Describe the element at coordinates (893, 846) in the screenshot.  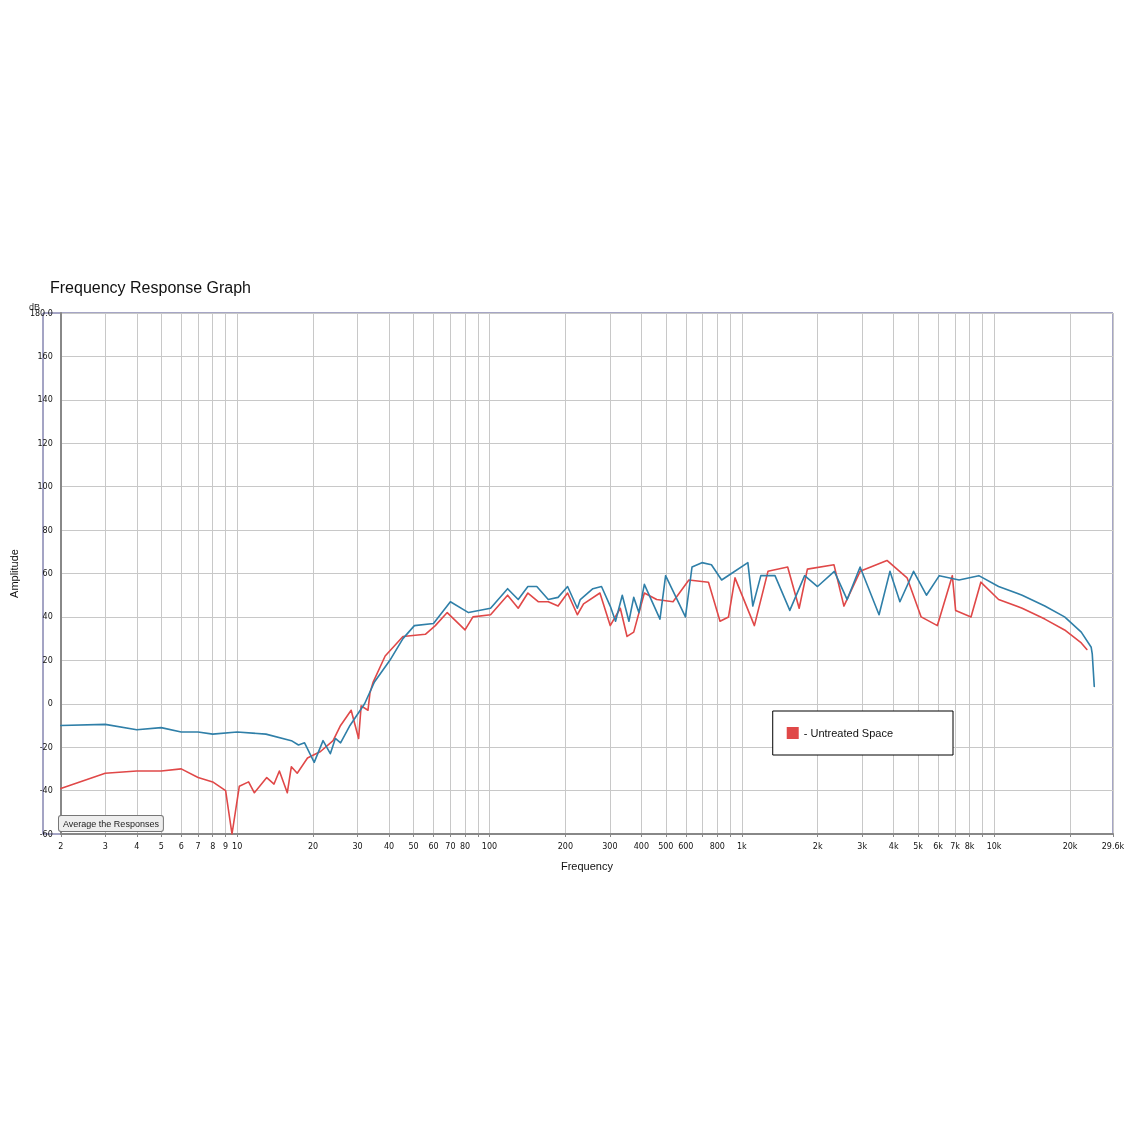
I see `x-tick-label: 4k` at that location.